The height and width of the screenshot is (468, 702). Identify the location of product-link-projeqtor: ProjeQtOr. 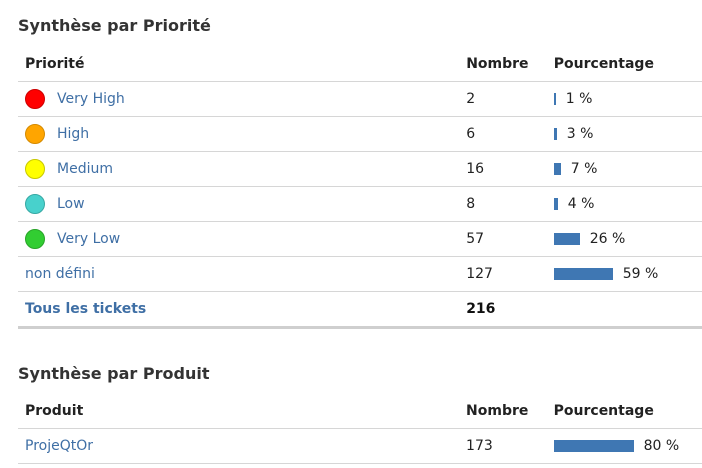
(59, 446).